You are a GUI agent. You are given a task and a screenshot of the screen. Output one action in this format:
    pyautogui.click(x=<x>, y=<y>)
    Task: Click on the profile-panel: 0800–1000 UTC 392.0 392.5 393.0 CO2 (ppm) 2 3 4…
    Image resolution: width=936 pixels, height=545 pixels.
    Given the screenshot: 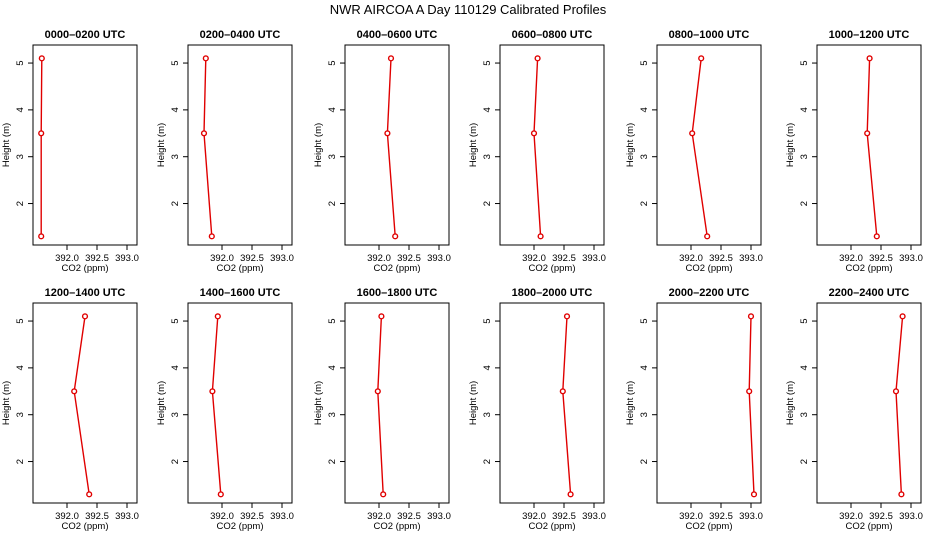 What is the action you would take?
    pyautogui.click(x=694, y=151)
    